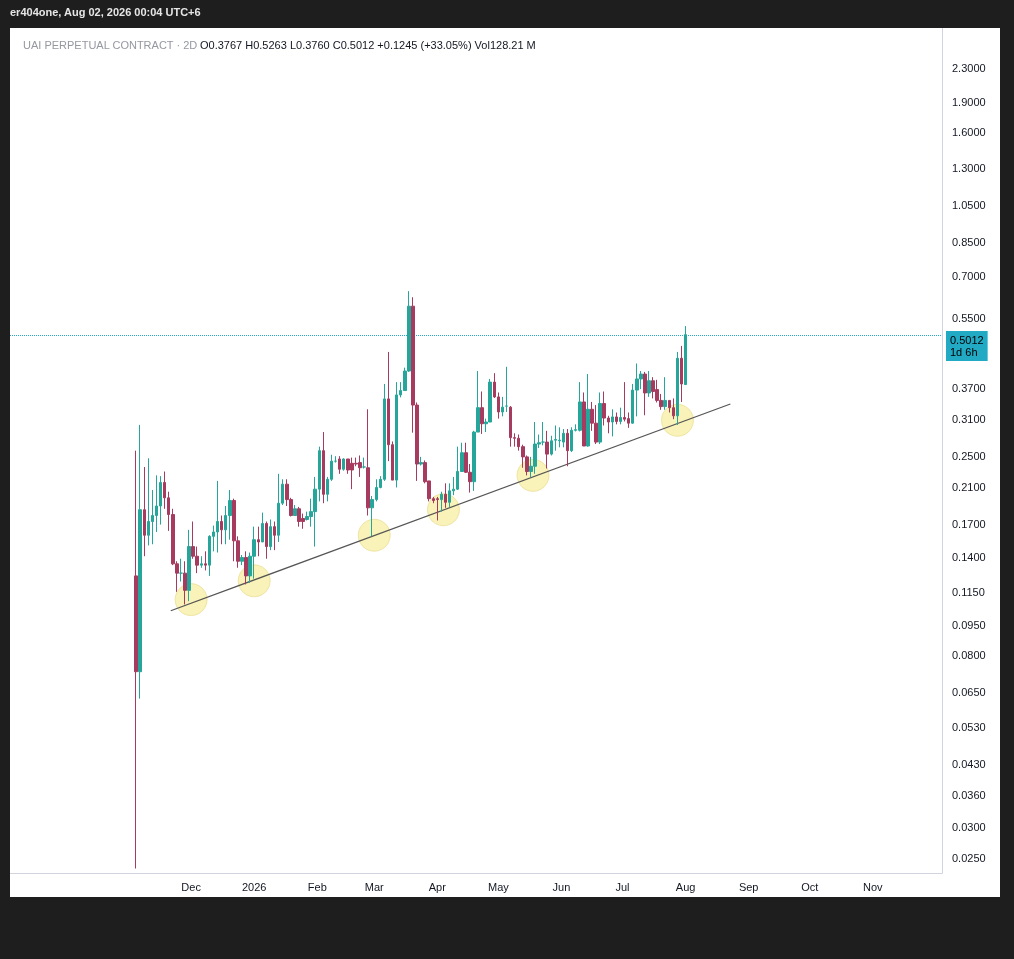 This screenshot has height=959, width=1014. What do you see at coordinates (969, 557) in the screenshot?
I see `y-tick-label: 0.1400` at bounding box center [969, 557].